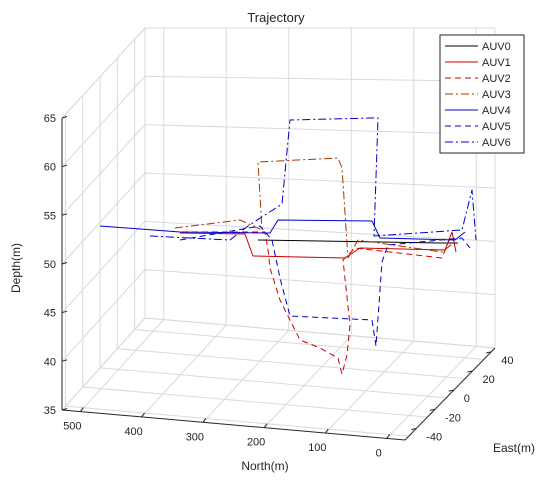 The image size is (550, 487). I want to click on series-line-auv4, so click(282, 230).